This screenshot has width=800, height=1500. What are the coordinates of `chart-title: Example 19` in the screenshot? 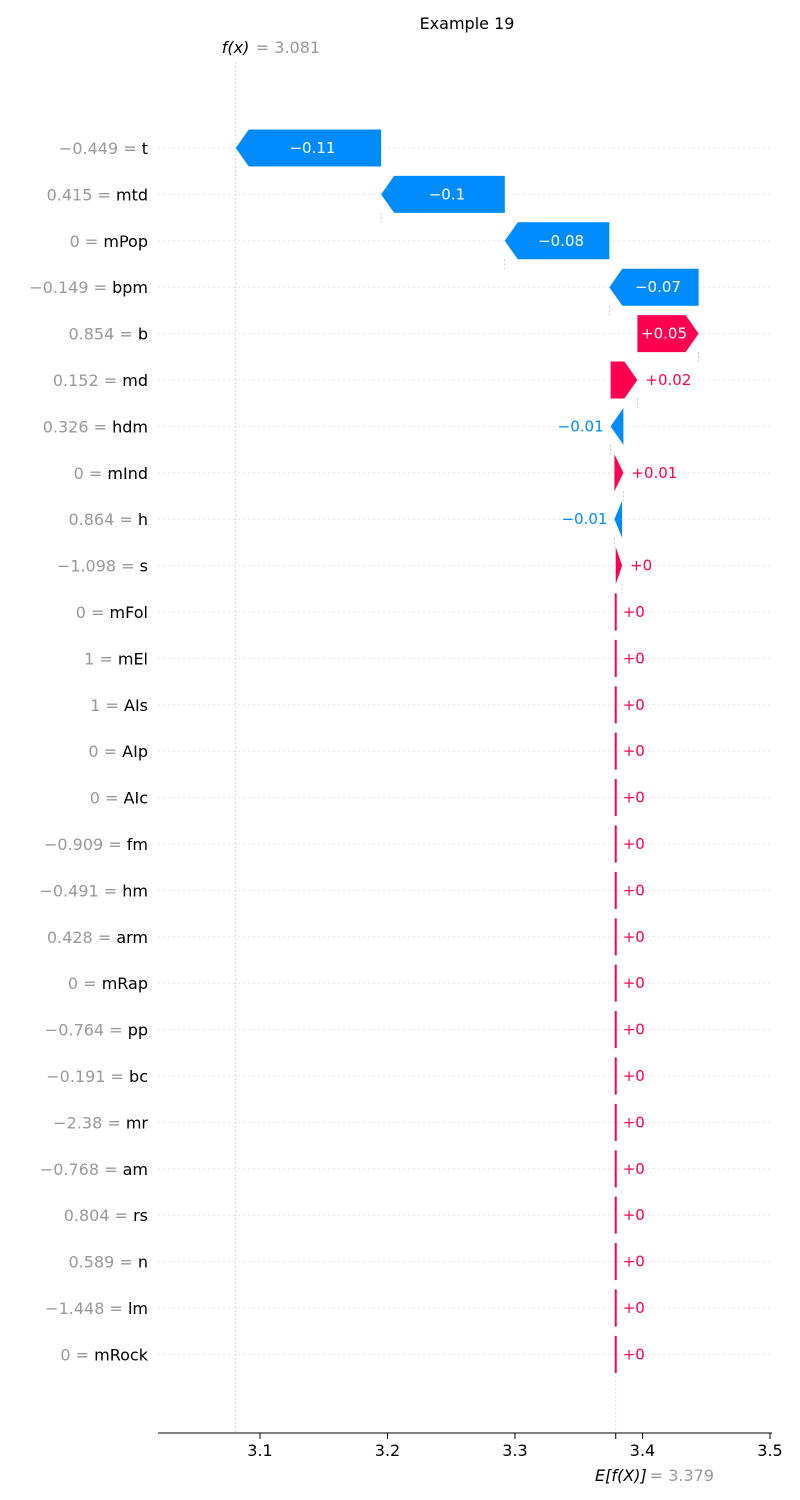 It's located at (467, 23).